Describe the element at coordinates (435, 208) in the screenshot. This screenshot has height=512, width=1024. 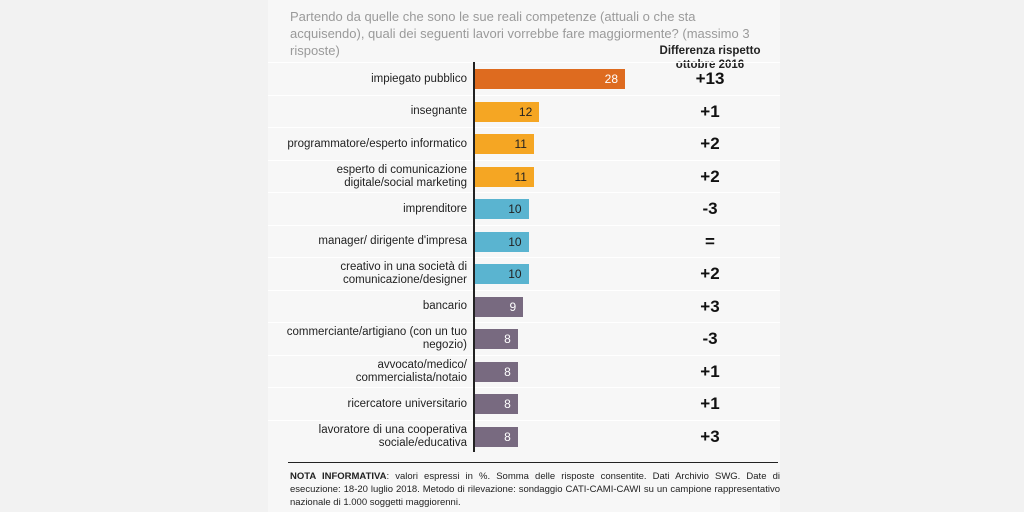
I see `category-label: imprenditore` at that location.